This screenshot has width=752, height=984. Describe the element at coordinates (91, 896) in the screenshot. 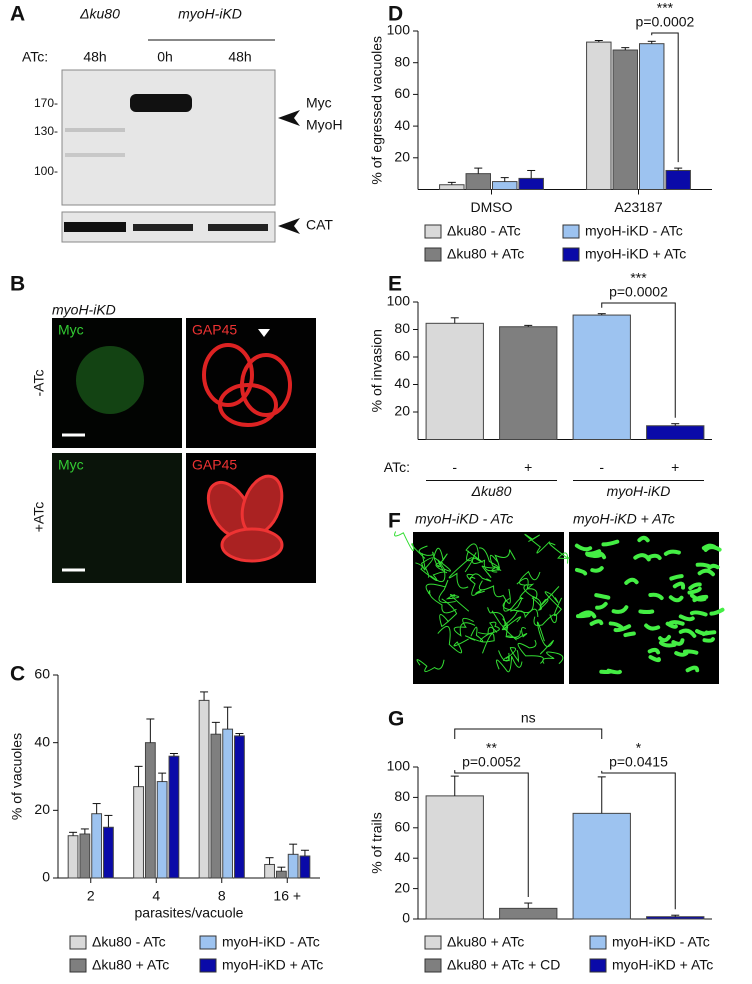

I see `x-tick-label: 2` at that location.